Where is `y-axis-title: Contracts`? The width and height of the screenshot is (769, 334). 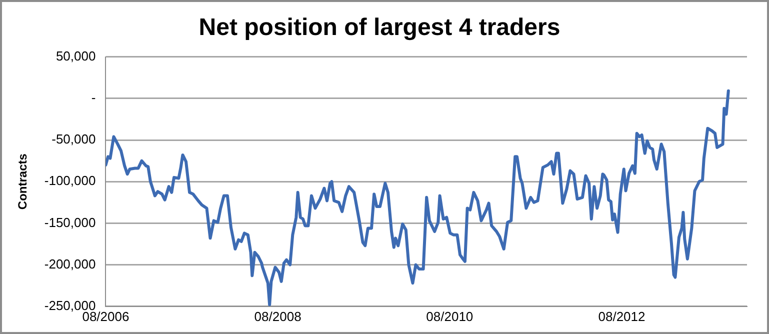
y-axis-title: Contracts is located at coordinates (23, 181).